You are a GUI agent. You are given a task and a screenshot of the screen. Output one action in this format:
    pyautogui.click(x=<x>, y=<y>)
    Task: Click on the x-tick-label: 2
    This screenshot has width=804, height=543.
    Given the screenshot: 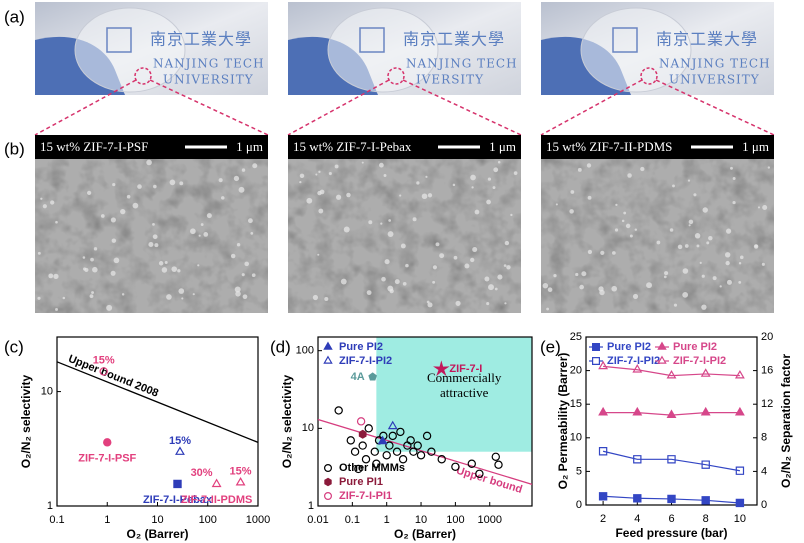 What is the action you would take?
    pyautogui.click(x=603, y=519)
    